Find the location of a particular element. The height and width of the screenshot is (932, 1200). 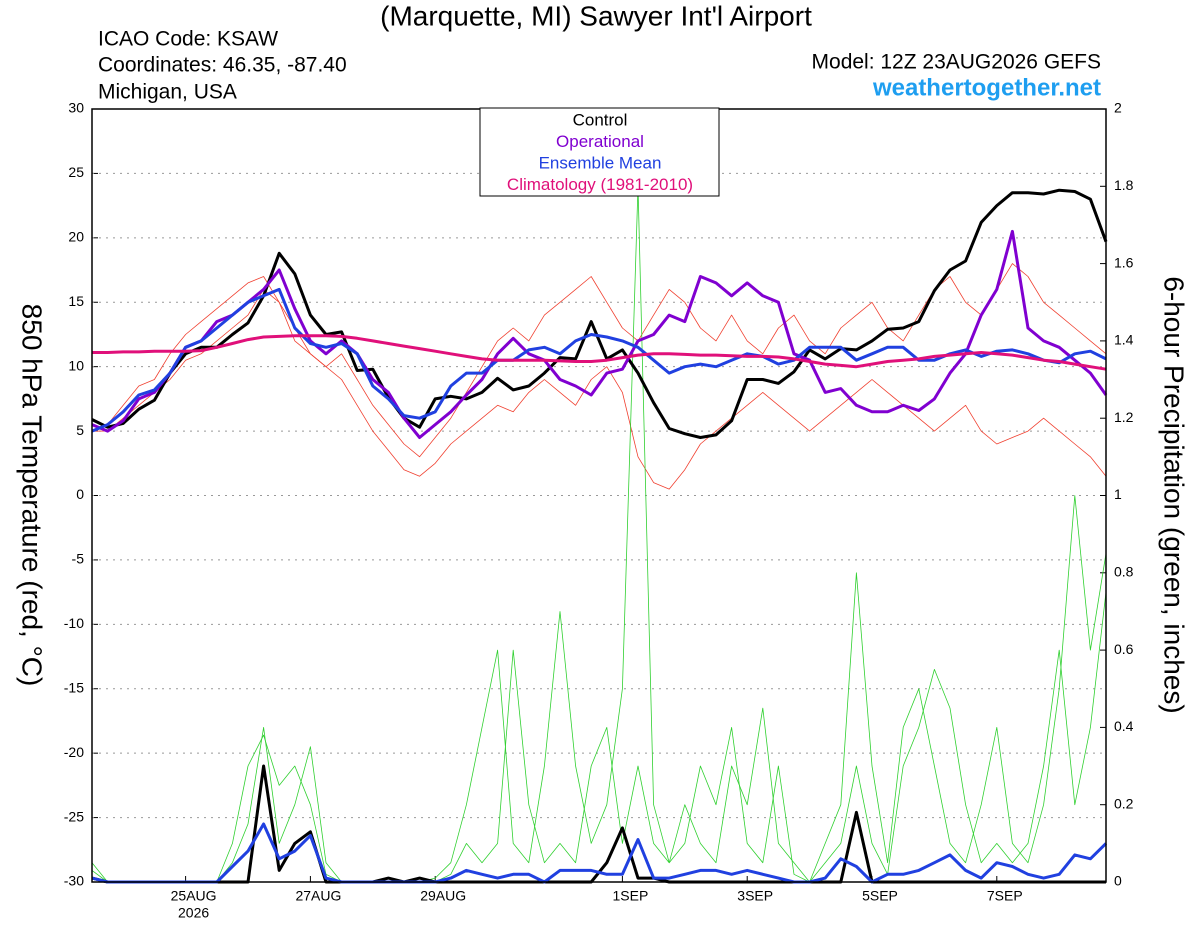

y2-tick-label: 1.2 is located at coordinates (1124, 417).